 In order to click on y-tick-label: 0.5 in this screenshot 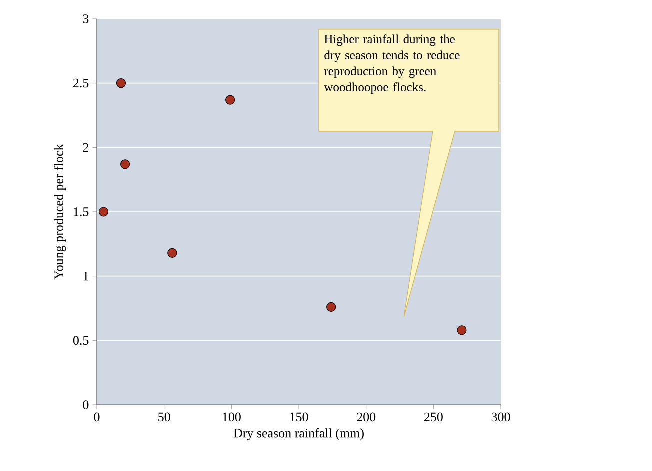, I will do `click(81, 341)`.